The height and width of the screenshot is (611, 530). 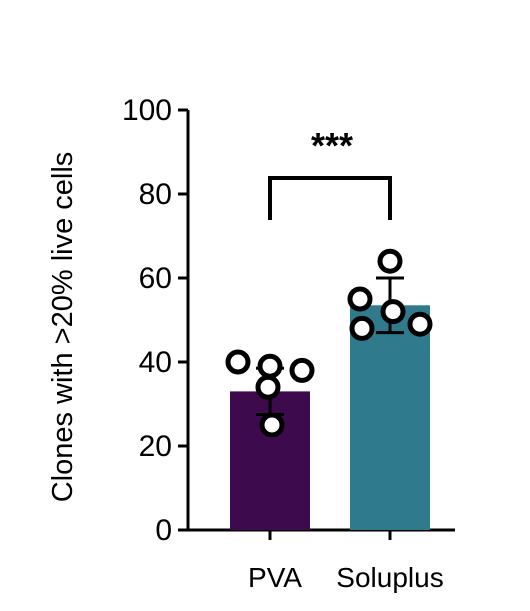 What do you see at coordinates (389, 577) in the screenshot?
I see `x-tick-label: Soluplus` at bounding box center [389, 577].